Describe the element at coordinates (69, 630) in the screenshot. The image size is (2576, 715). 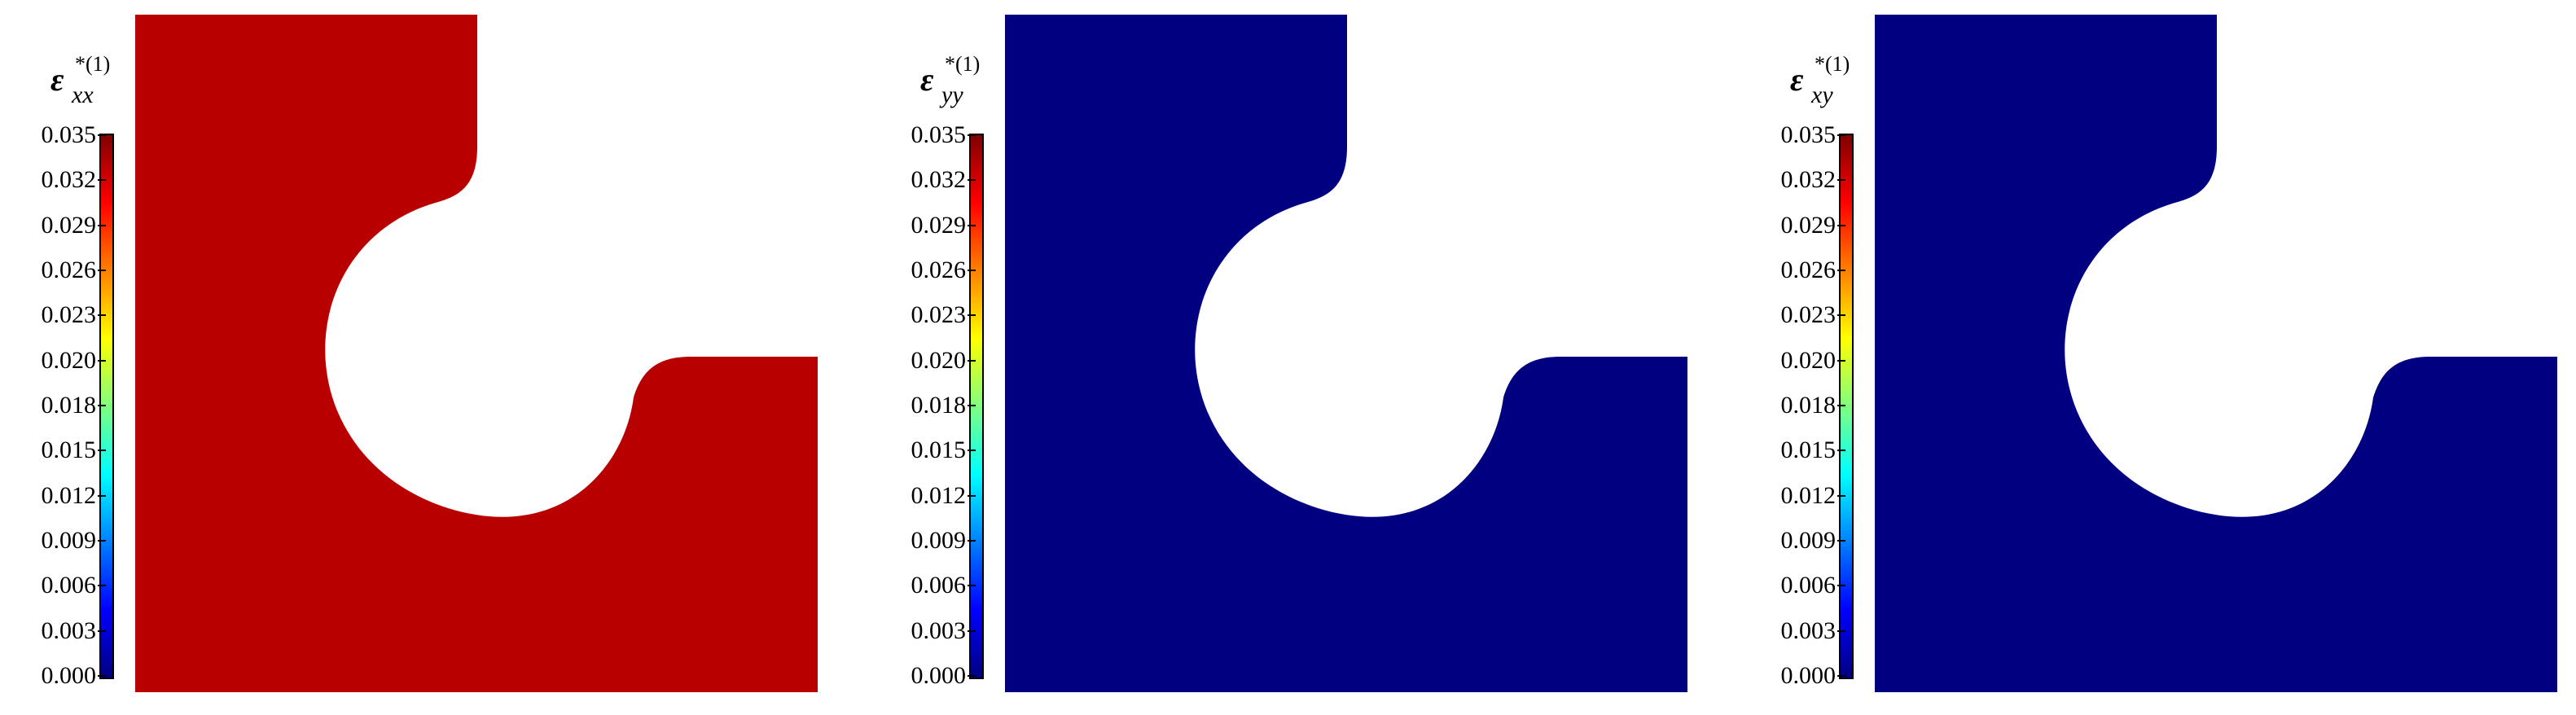
I see `colorbar-tick-label: 0.003` at that location.